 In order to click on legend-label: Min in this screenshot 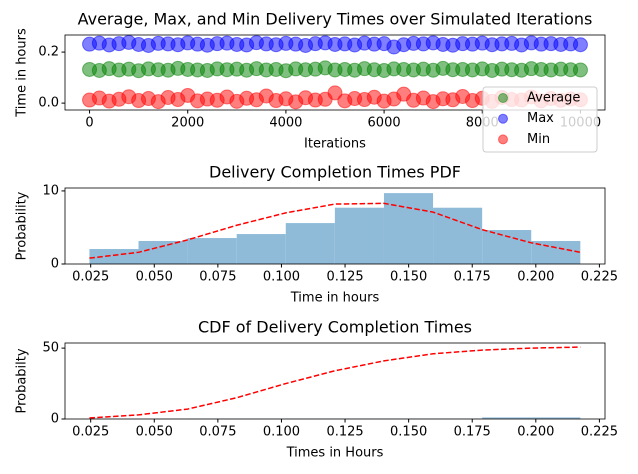, I will do `click(538, 139)`.